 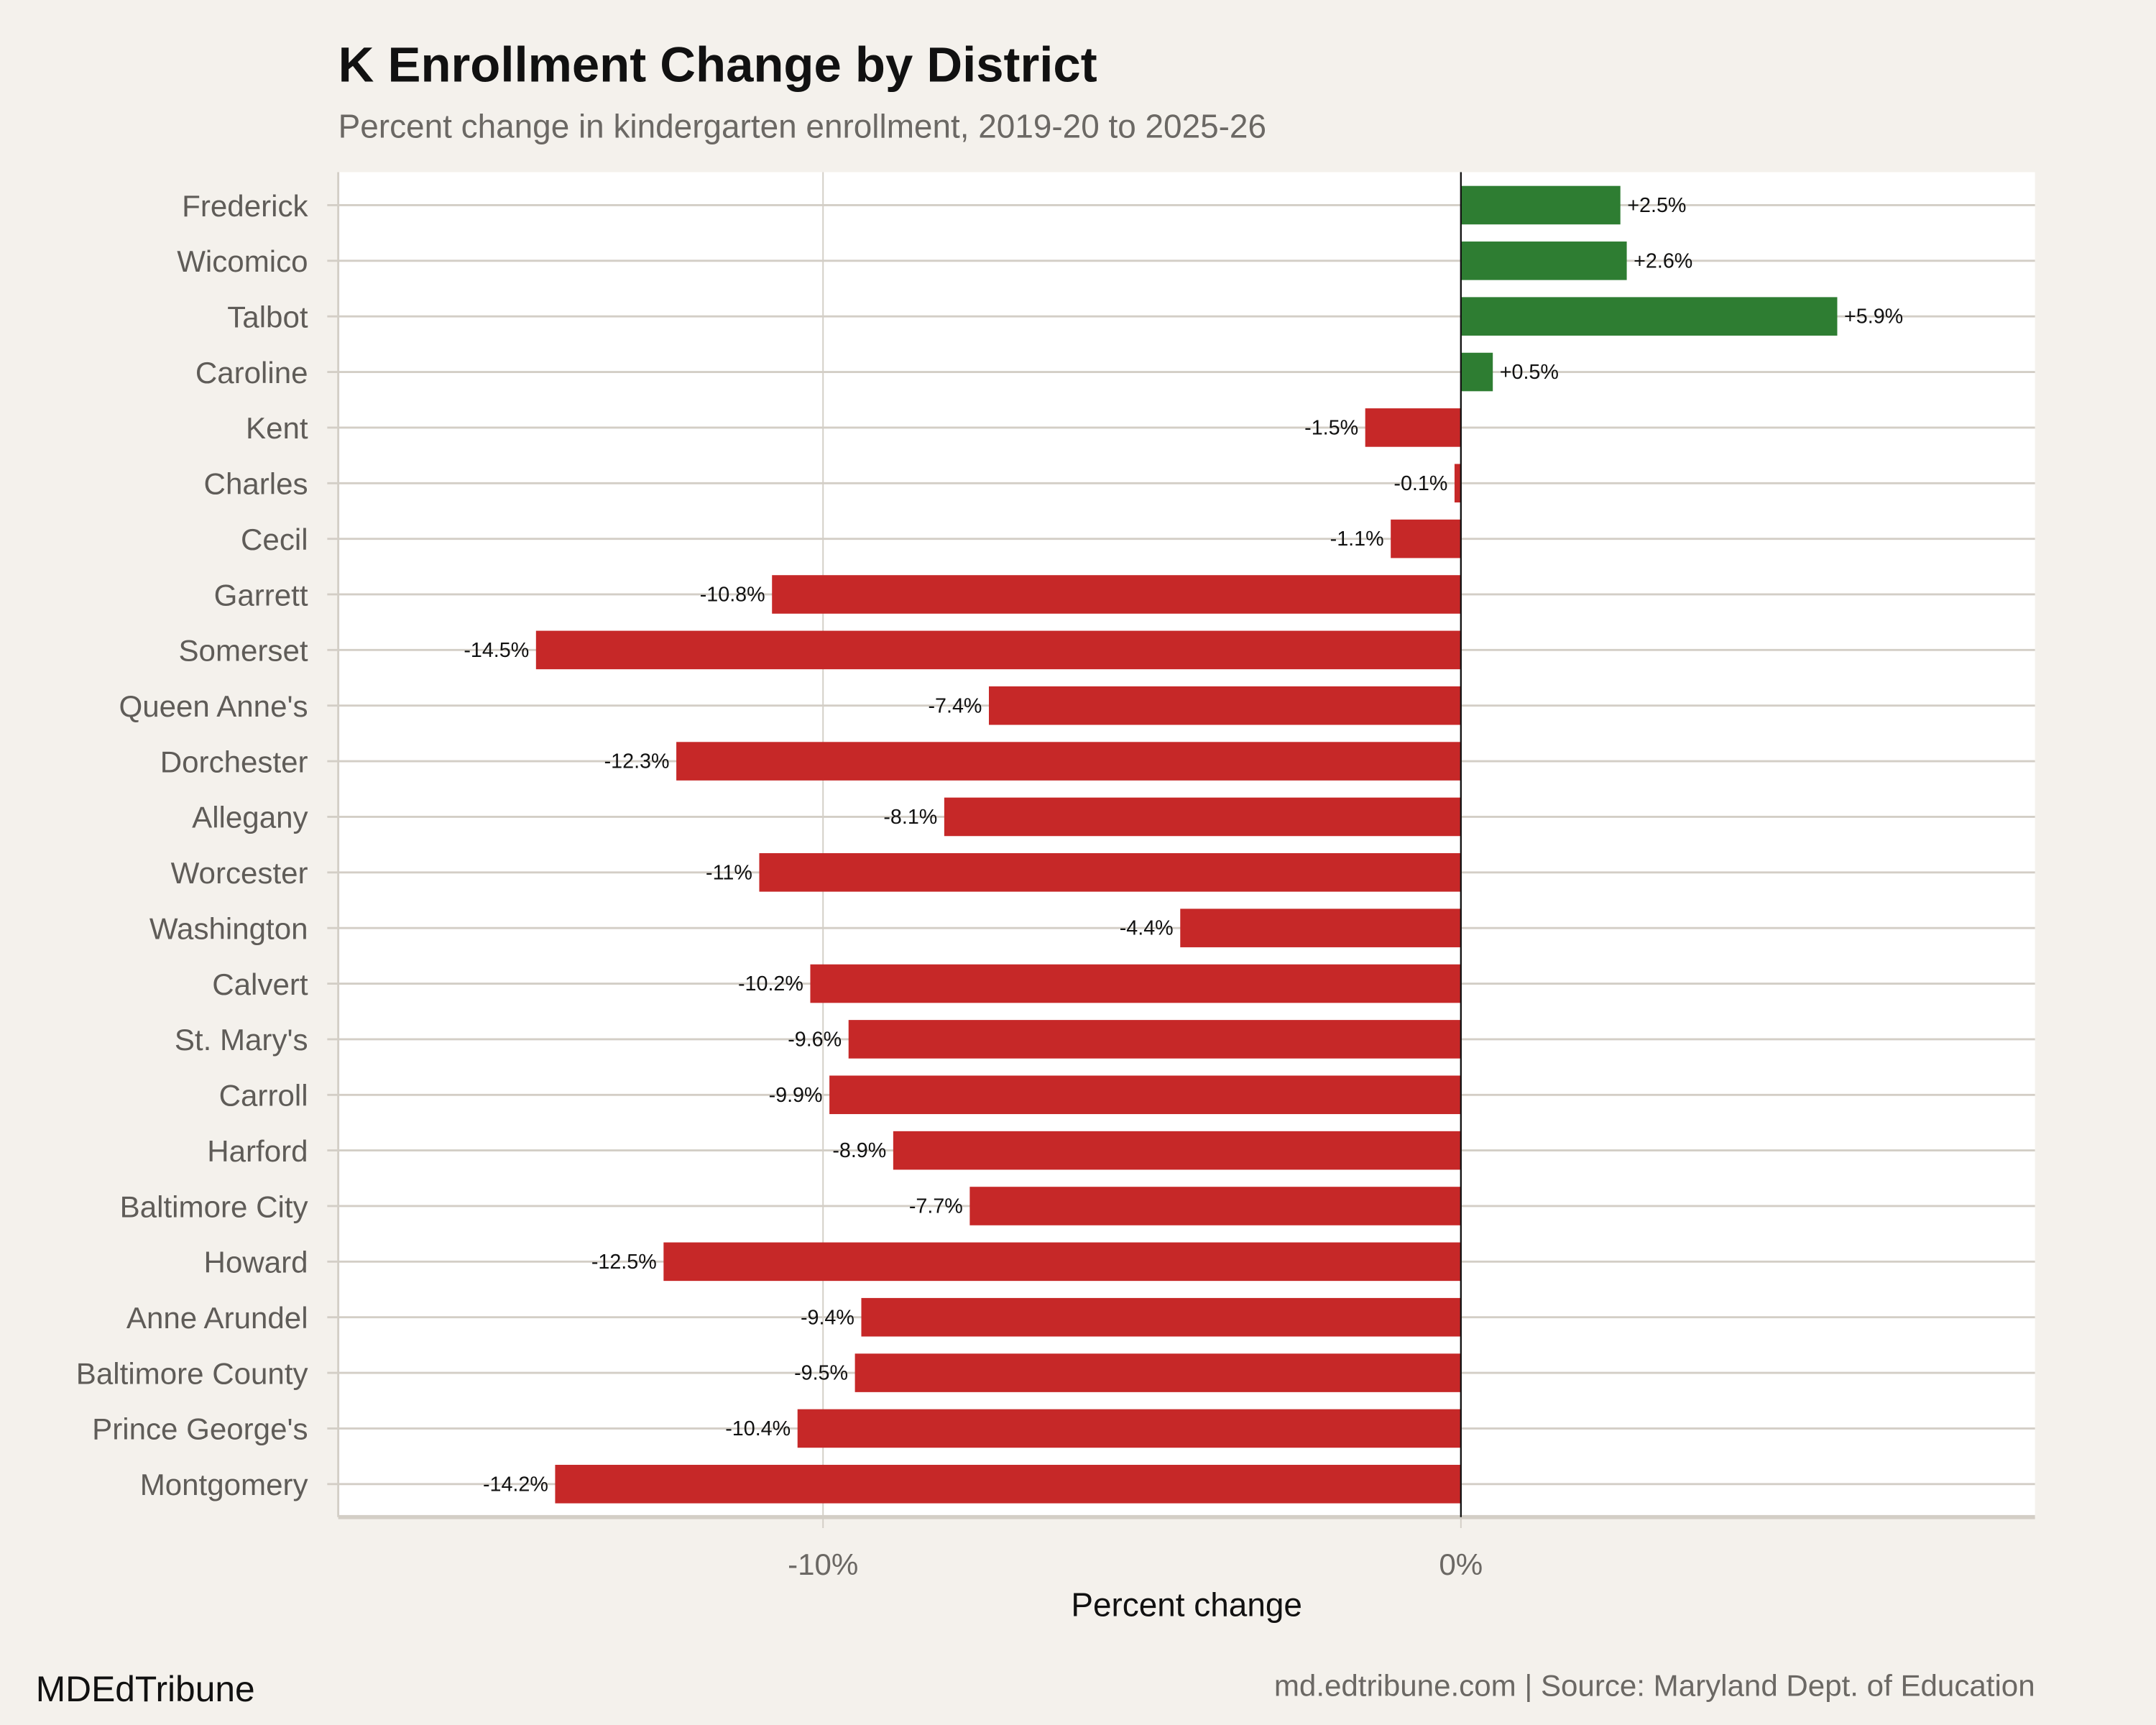 I want to click on data-label: -7.7%, so click(x=936, y=1206).